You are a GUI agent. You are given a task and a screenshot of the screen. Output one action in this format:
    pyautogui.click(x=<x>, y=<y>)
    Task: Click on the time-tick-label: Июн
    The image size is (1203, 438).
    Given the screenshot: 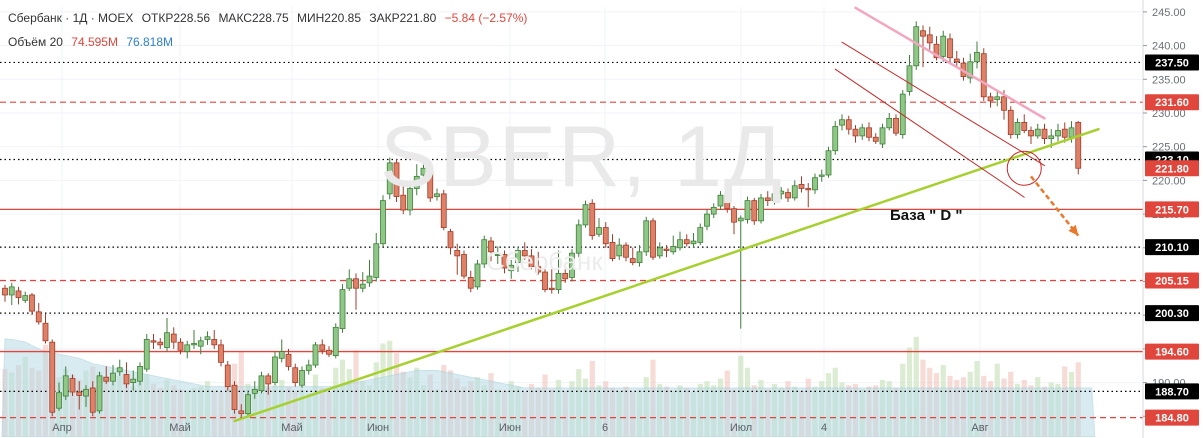 What is the action you would take?
    pyautogui.click(x=510, y=428)
    